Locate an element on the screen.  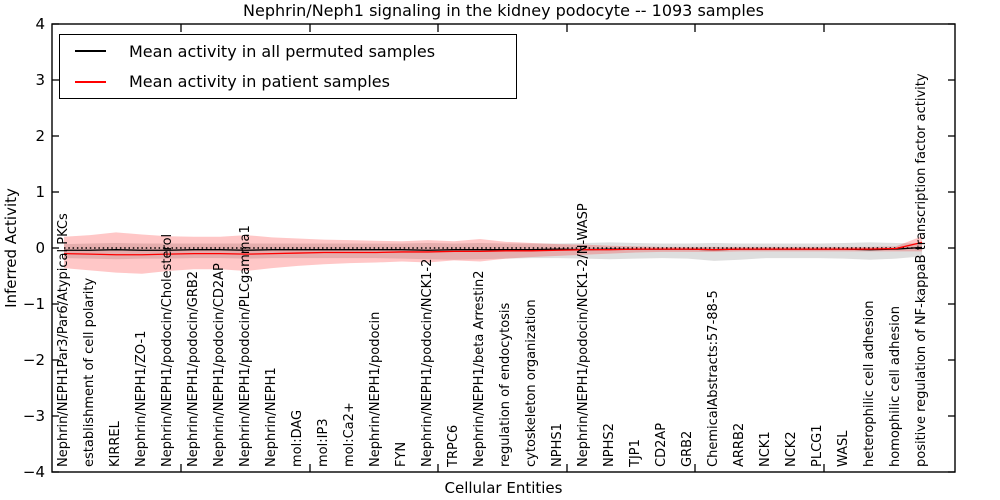
y-tick-label: 3 is located at coordinates (40, 80).